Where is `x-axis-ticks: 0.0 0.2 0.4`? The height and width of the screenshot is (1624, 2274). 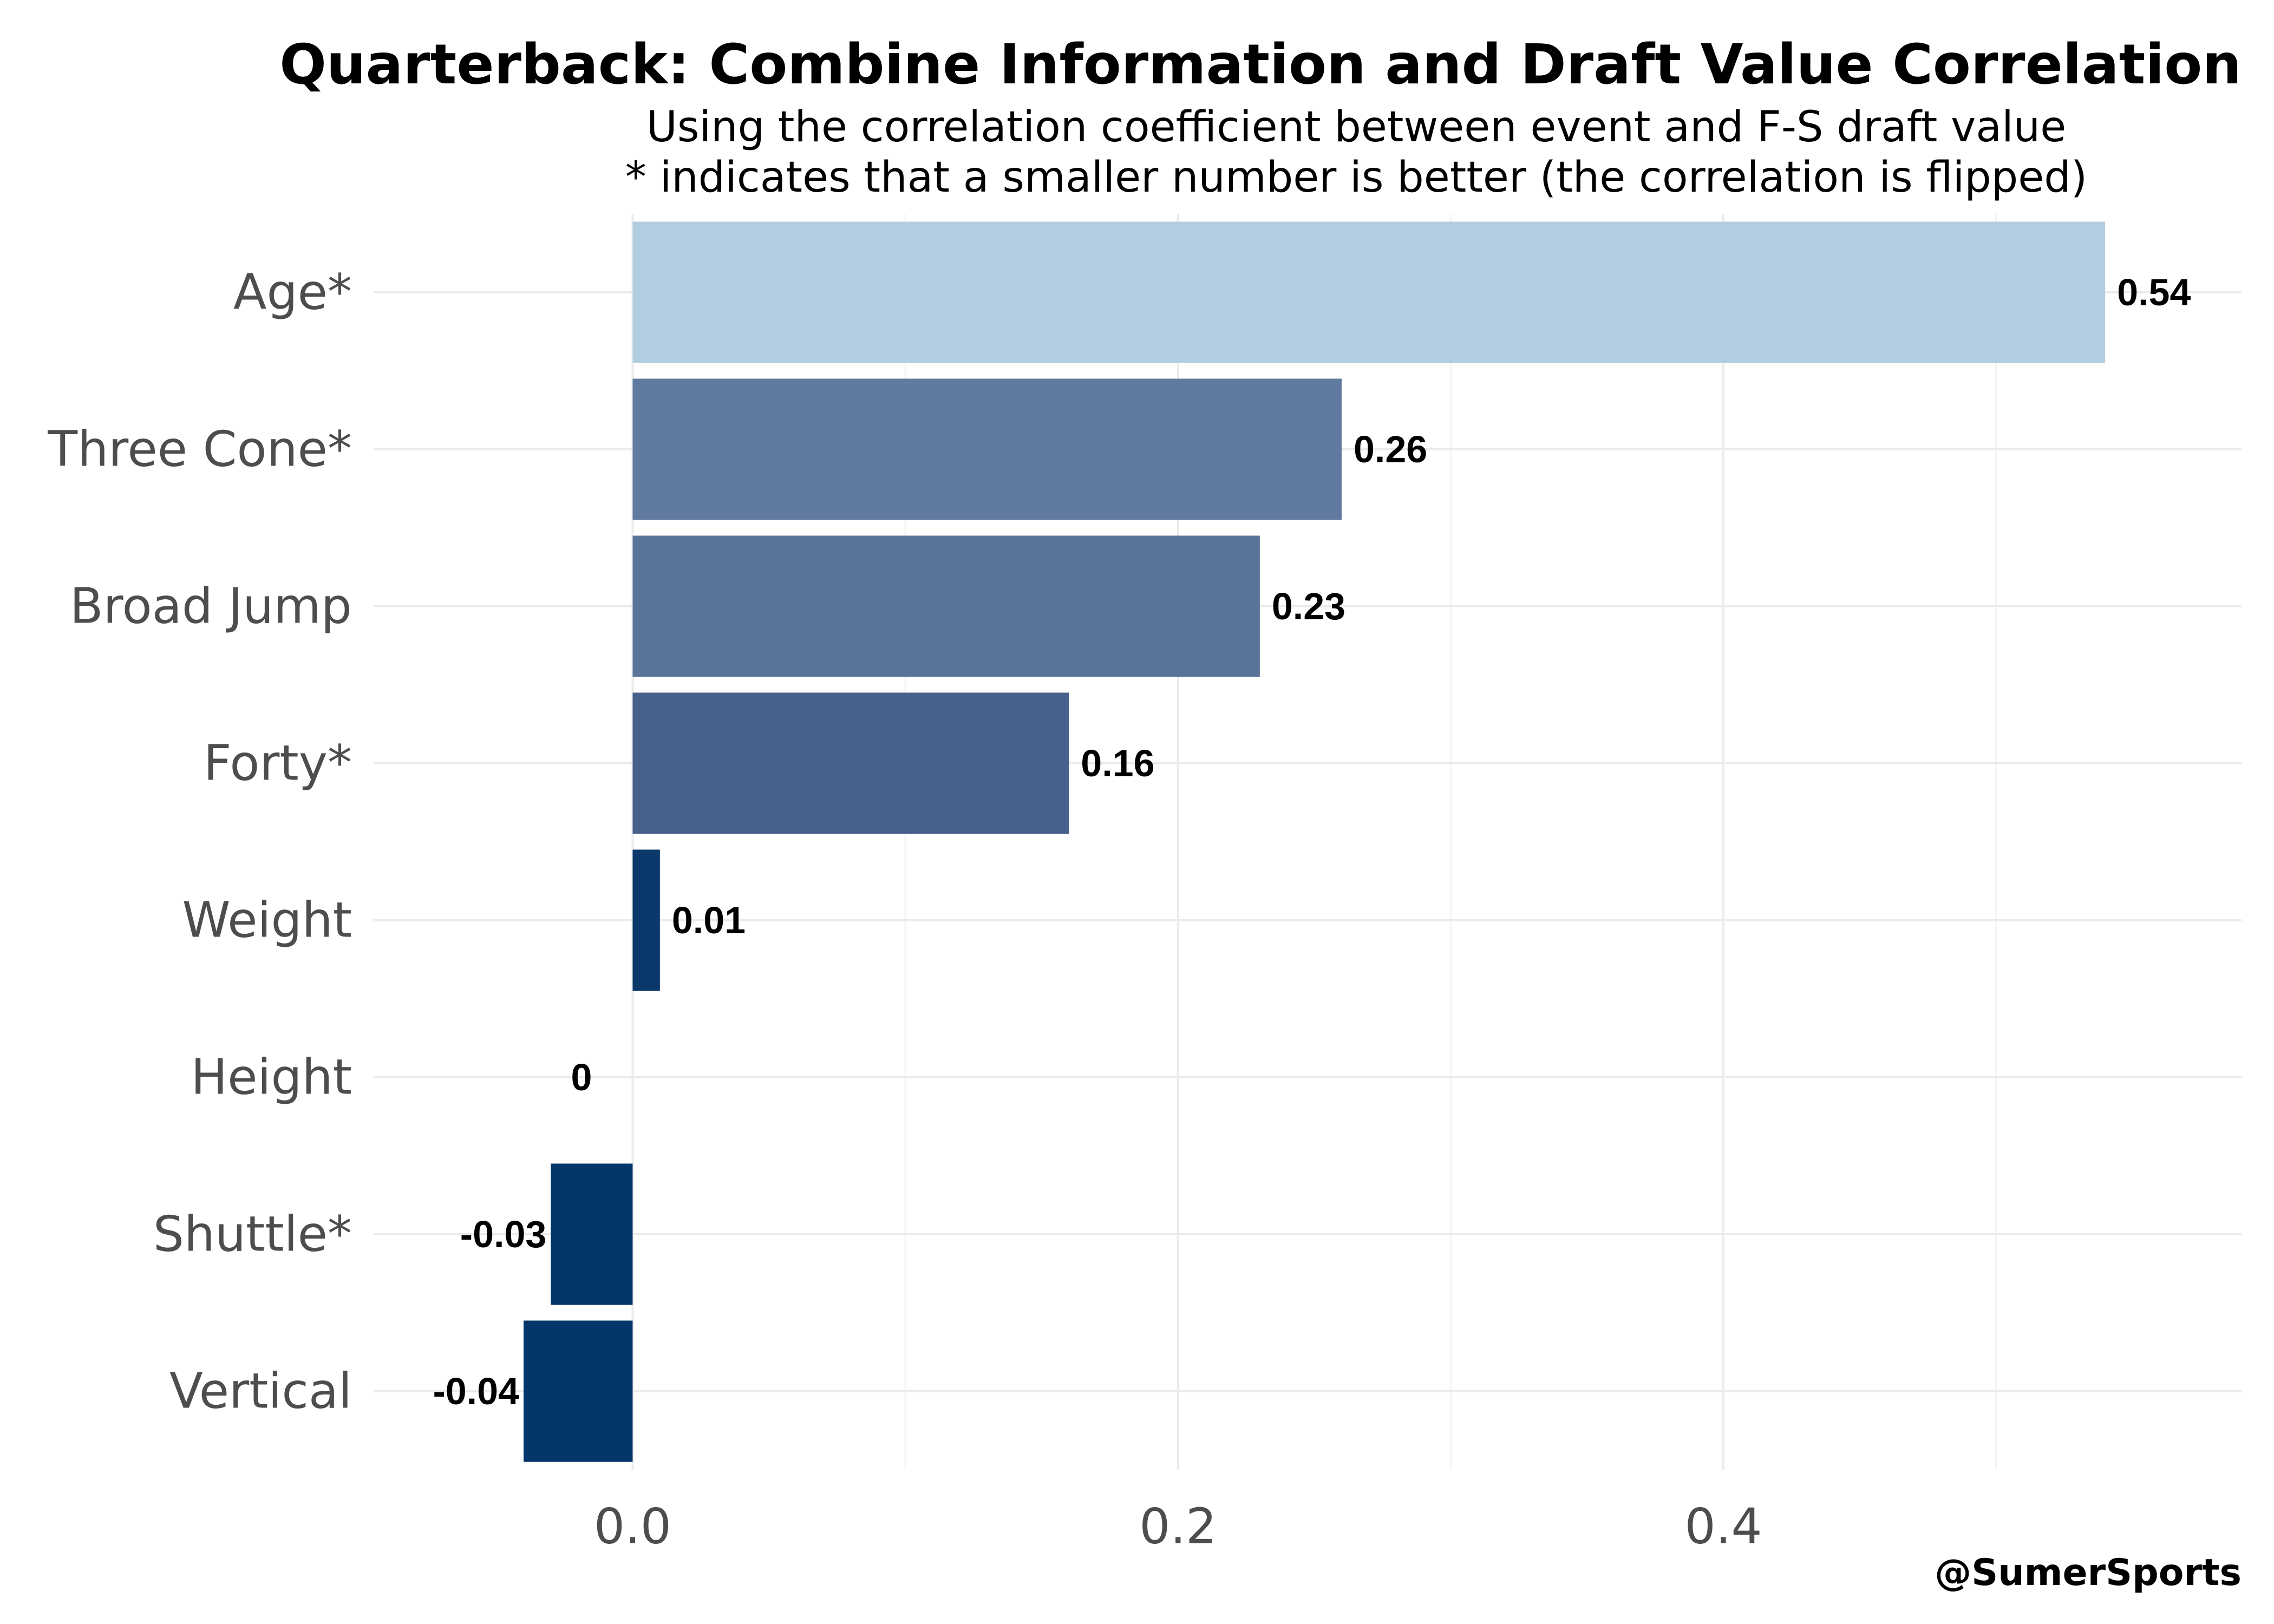
x-axis-ticks: 0.0 0.2 0.4 is located at coordinates (1178, 1526).